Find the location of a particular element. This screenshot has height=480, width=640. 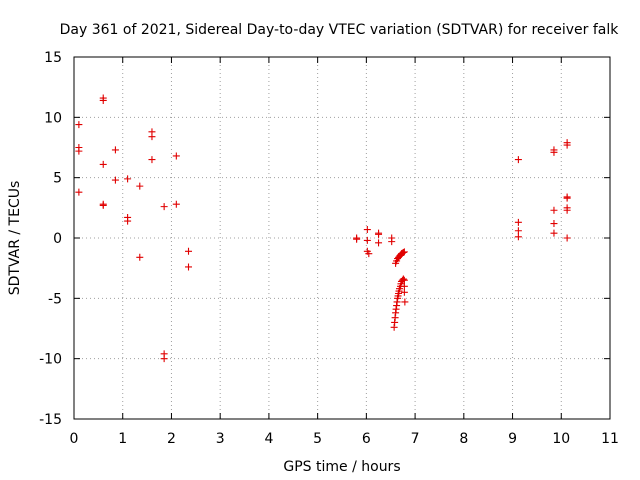

x-tick-label: 7 is located at coordinates (415, 439).